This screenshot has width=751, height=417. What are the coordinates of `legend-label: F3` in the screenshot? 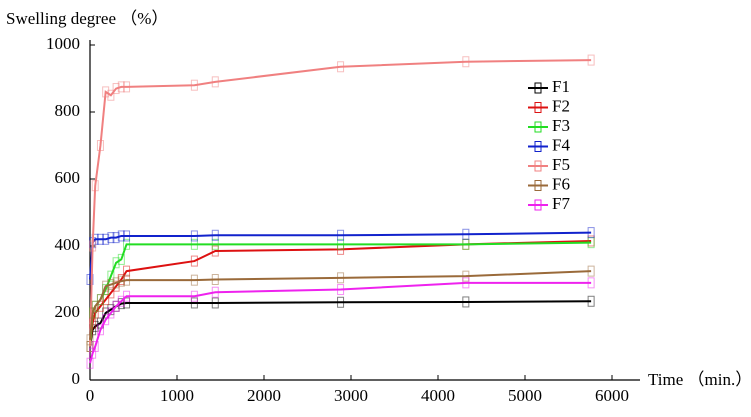 It's located at (561, 125).